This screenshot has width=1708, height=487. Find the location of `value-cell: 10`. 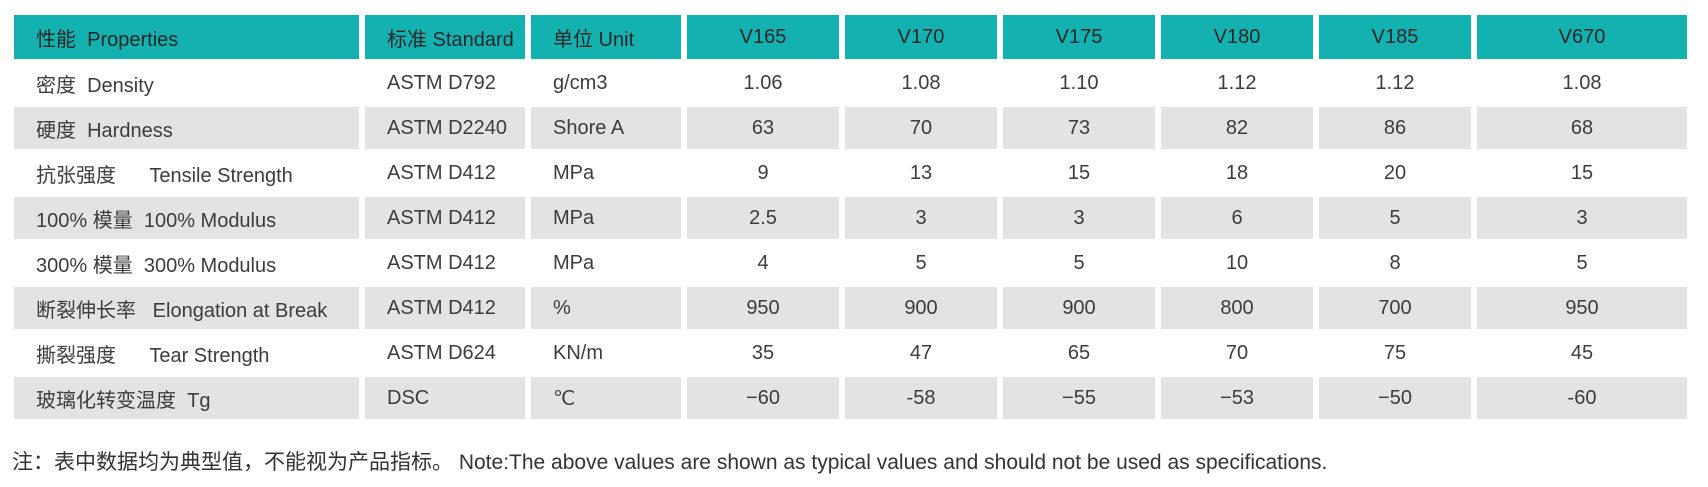

value-cell: 10 is located at coordinates (1237, 262).